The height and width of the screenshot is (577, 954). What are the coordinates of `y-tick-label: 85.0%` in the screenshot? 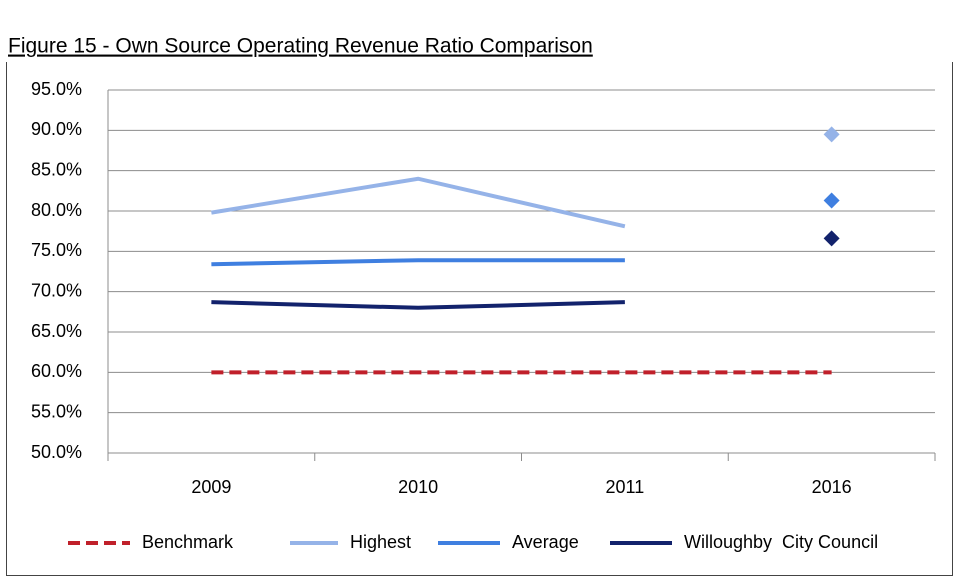 It's located at (56, 169).